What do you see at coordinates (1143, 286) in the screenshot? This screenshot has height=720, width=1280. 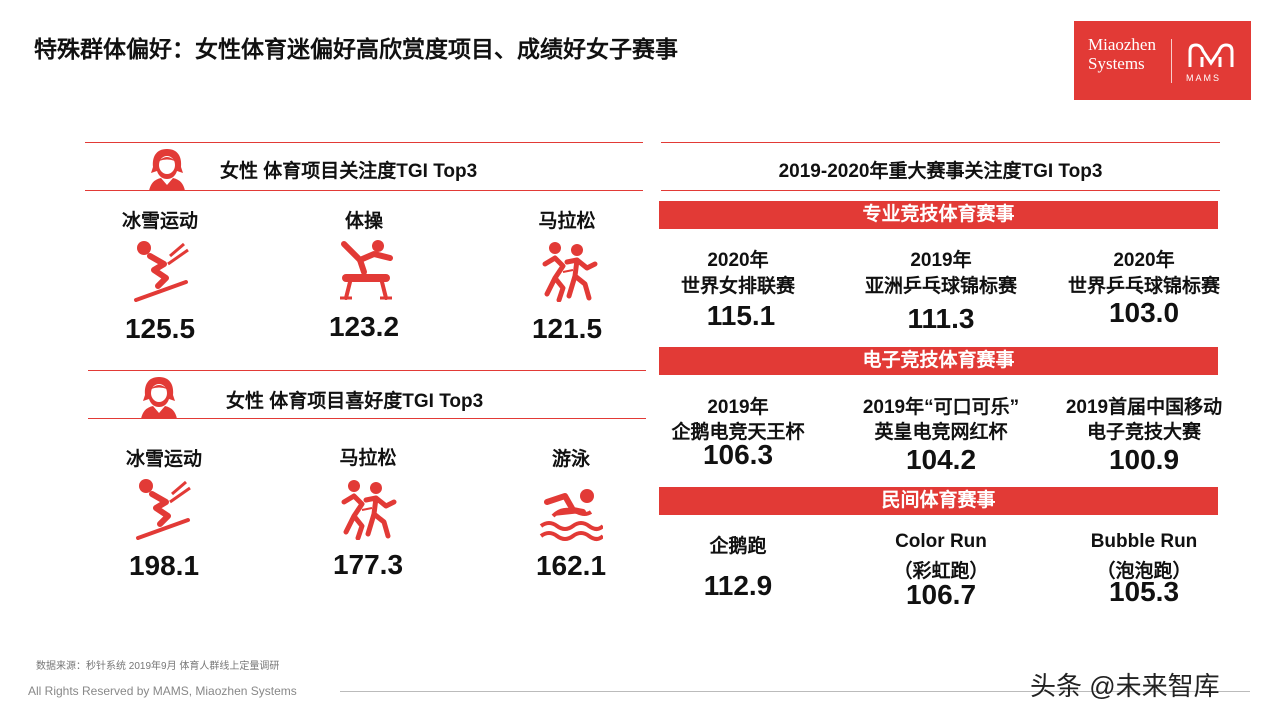 I see `event-name: 世界乒乓球锦标赛` at bounding box center [1143, 286].